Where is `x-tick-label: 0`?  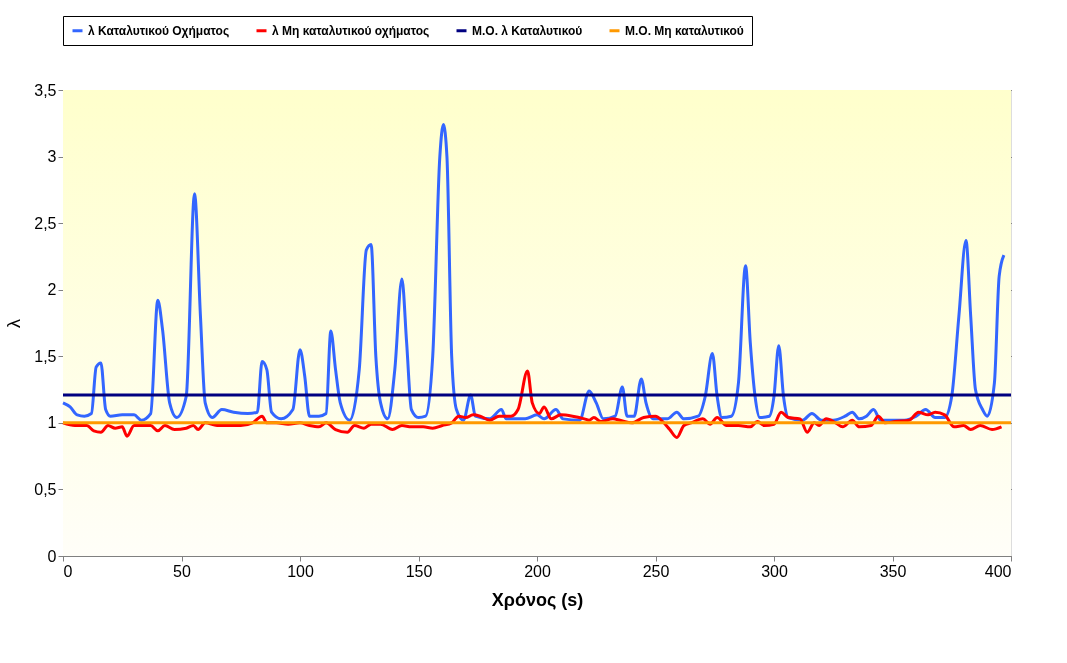 x-tick-label: 0 is located at coordinates (68, 571).